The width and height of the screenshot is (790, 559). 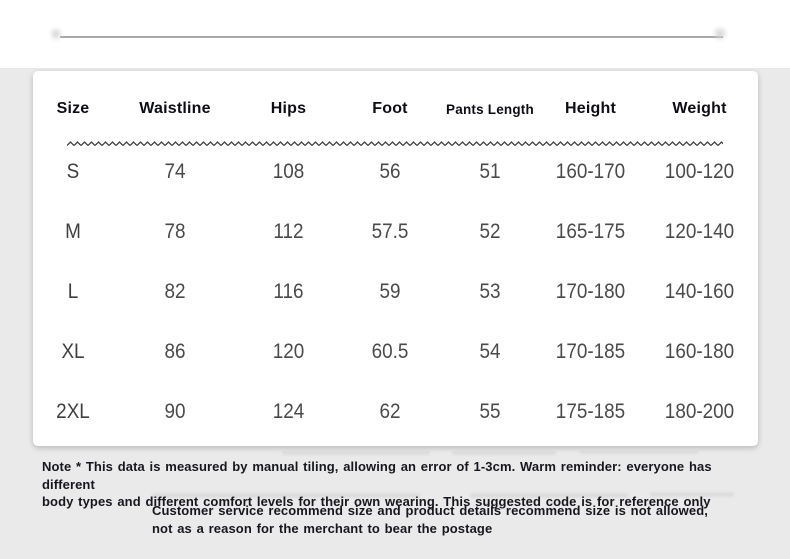 I want to click on top-line-right-smudge, so click(x=720, y=33).